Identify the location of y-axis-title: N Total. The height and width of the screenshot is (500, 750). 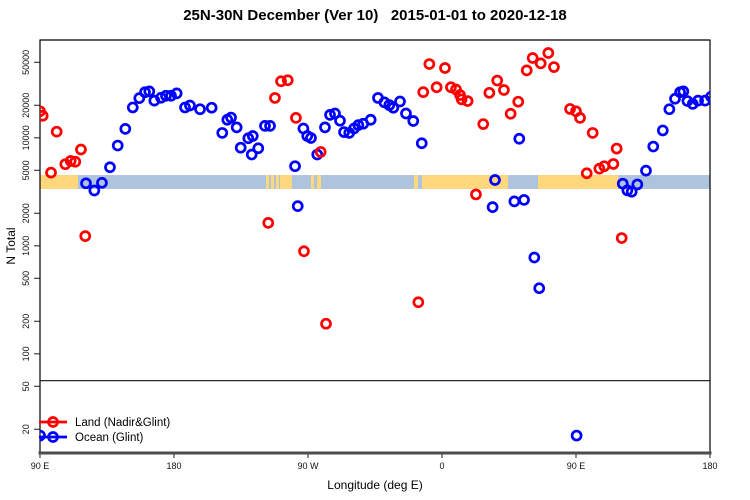
(11, 245).